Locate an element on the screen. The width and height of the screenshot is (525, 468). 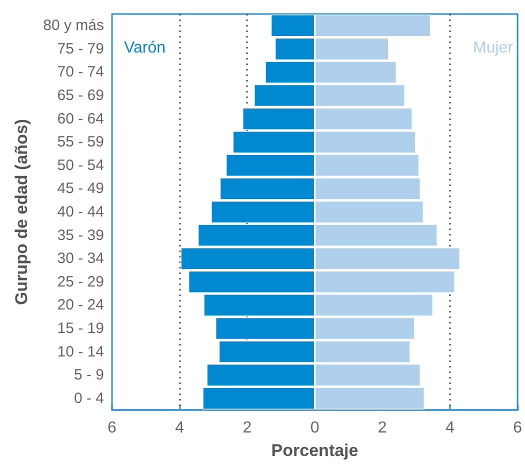
y-tick-label: 50 - 54 is located at coordinates (80, 165).